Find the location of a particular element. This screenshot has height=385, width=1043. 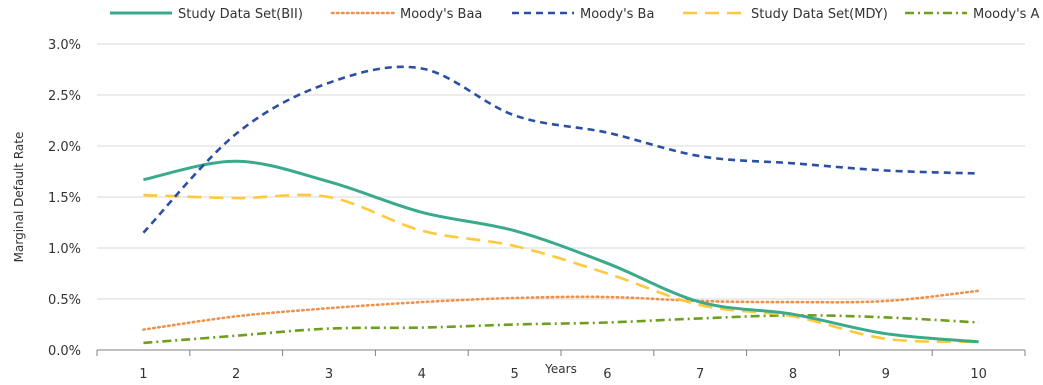

y-tick-label: 0.5% is located at coordinates (64, 300).